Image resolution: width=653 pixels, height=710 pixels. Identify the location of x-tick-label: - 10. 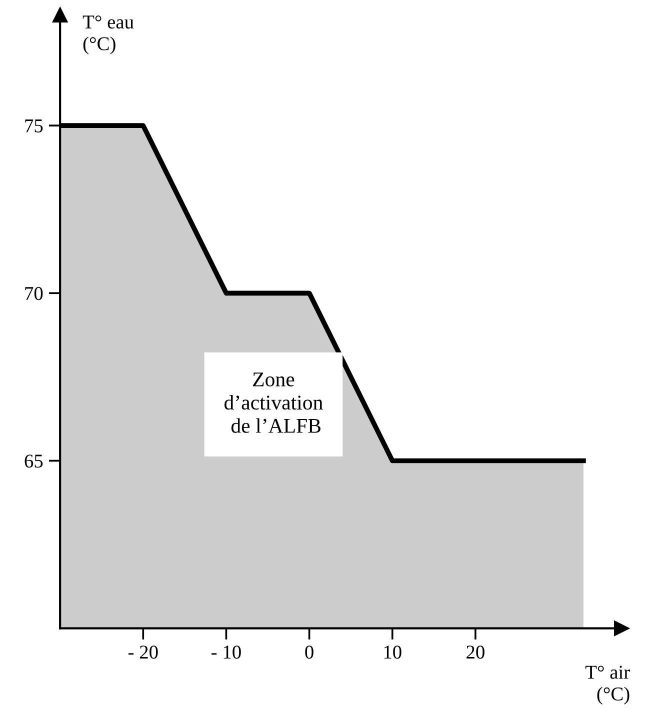
(226, 652).